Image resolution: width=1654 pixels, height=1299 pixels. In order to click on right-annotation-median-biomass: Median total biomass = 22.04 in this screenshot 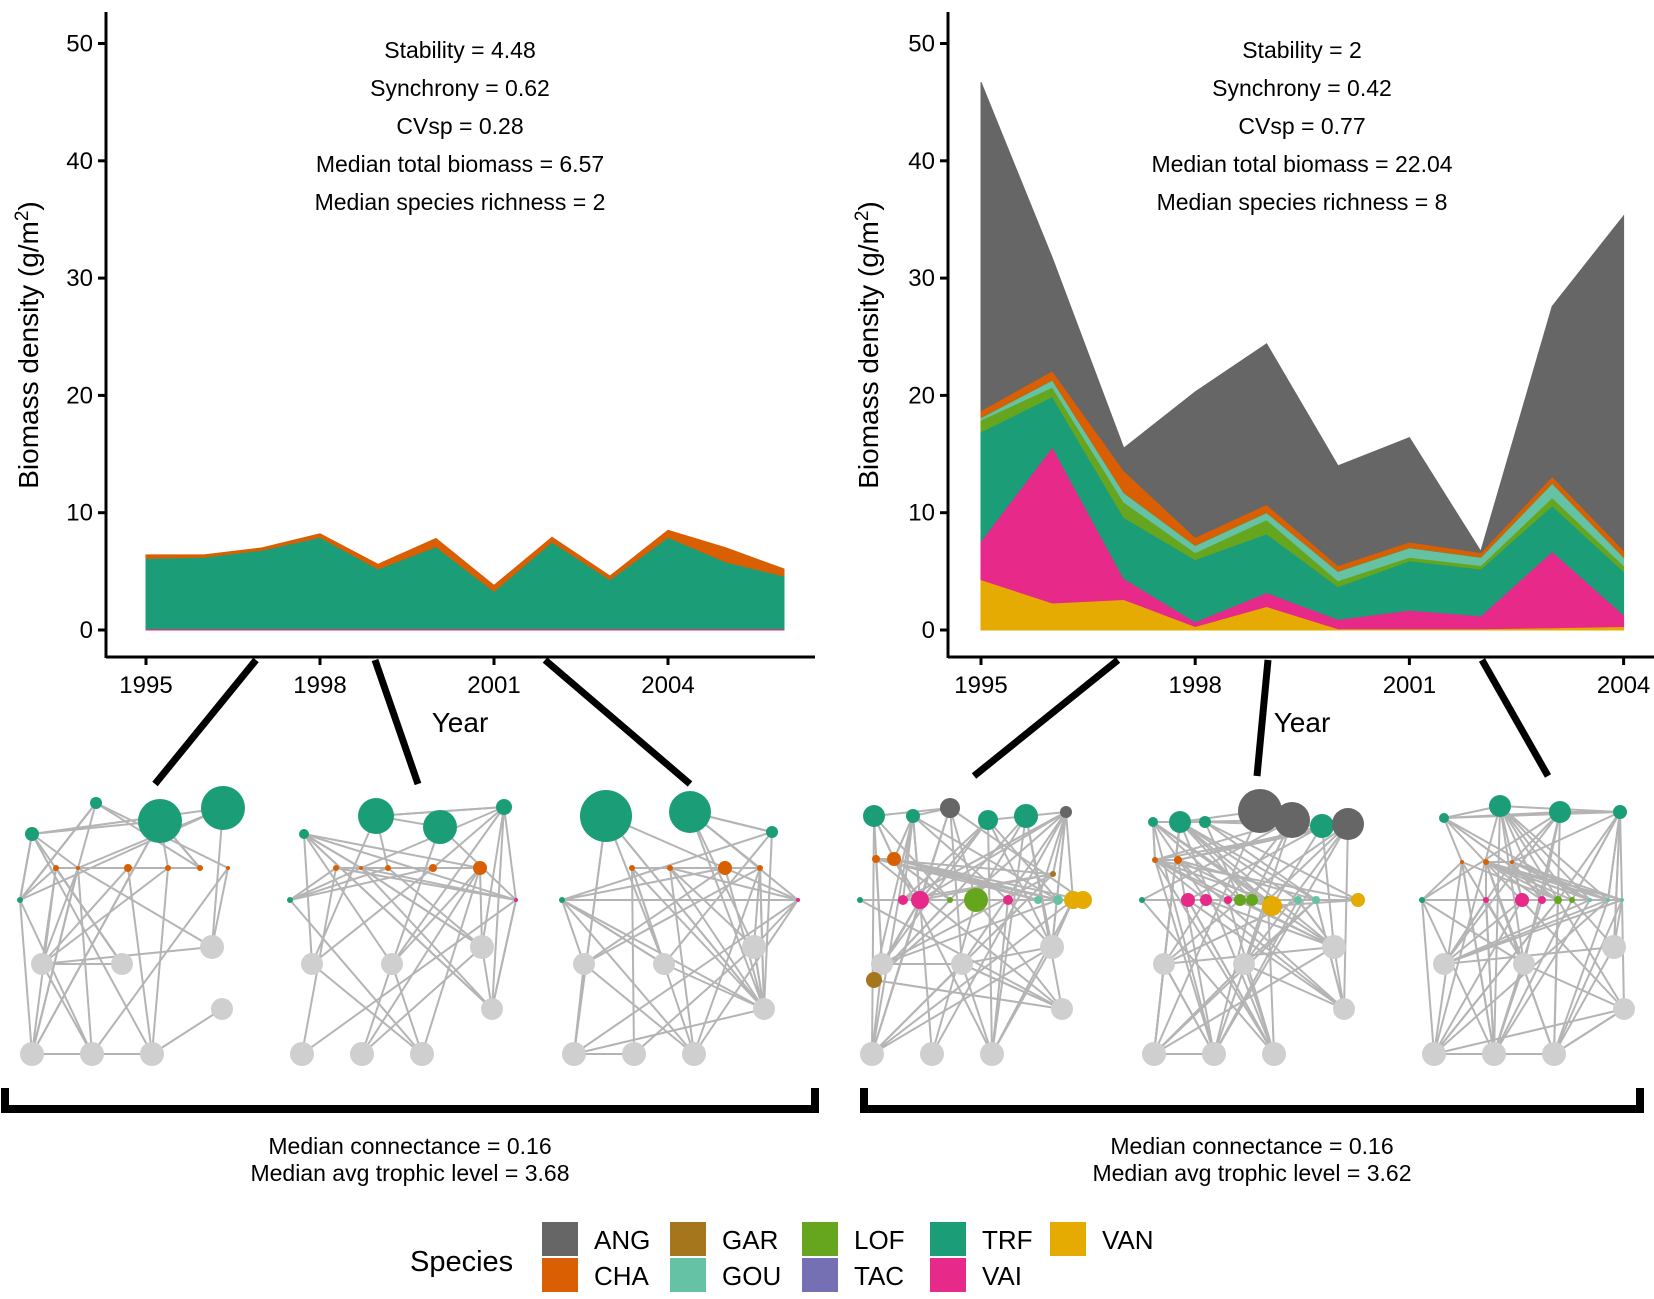, I will do `click(1301, 164)`.